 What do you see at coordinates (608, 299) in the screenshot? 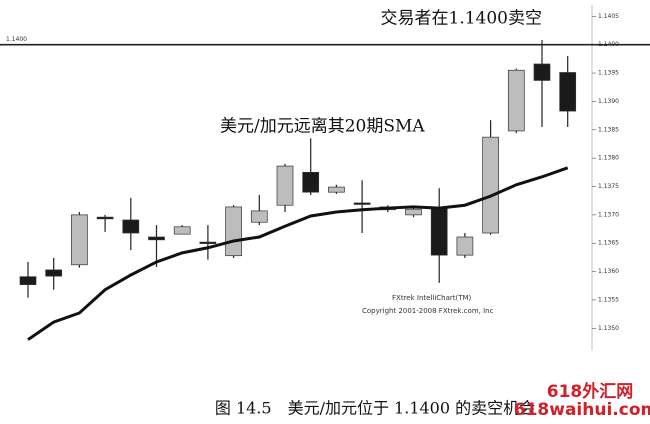
I see `y-tick-label: 1.1355` at bounding box center [608, 299].